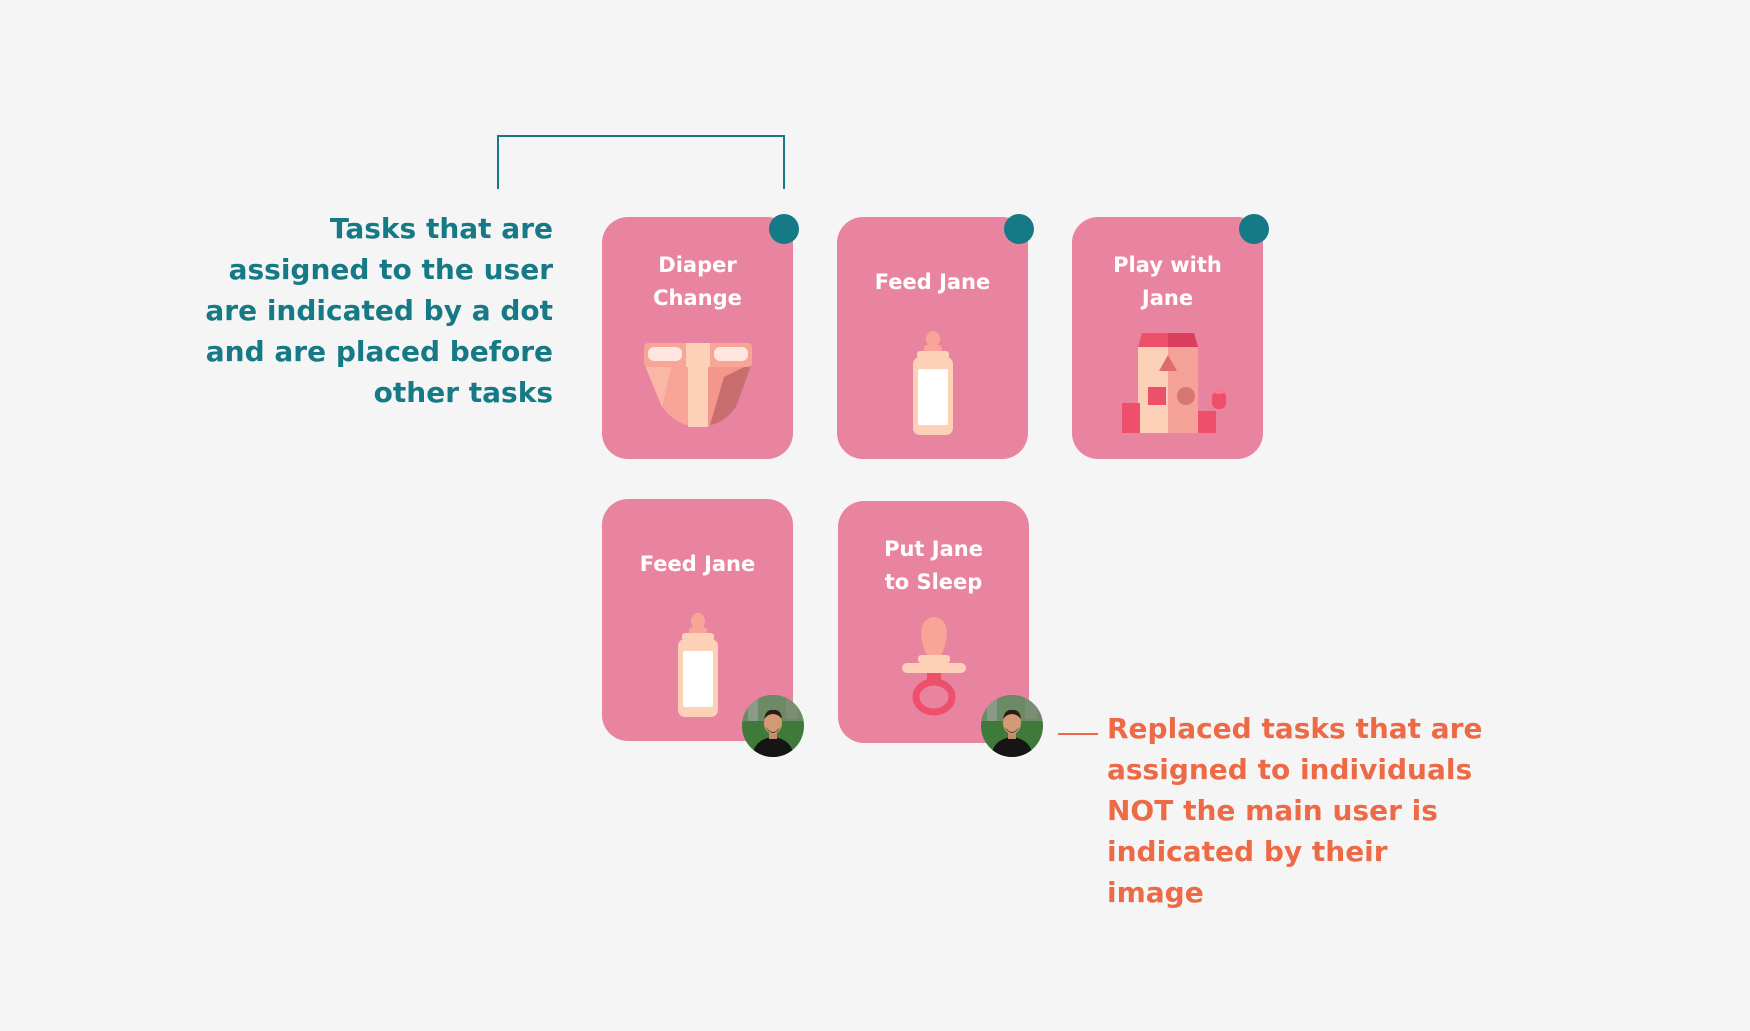  Describe the element at coordinates (463, 392) in the screenshot. I see `assigned-note-line: other tasks` at that location.